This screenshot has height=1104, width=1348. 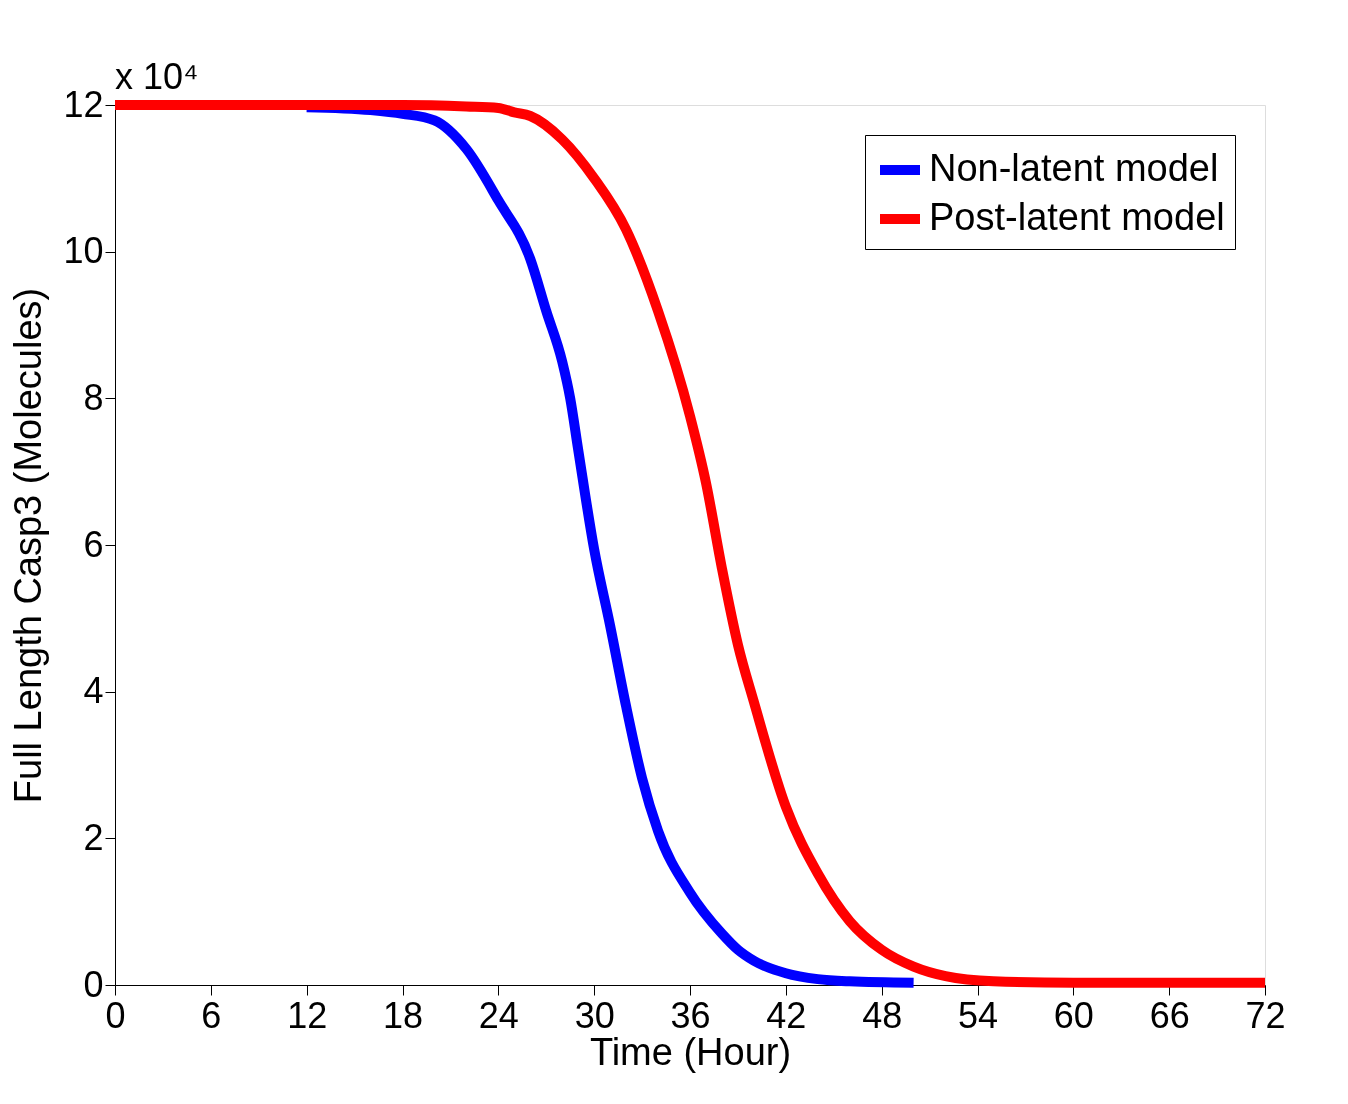 What do you see at coordinates (93, 691) in the screenshot?
I see `y-tick-label: 4` at bounding box center [93, 691].